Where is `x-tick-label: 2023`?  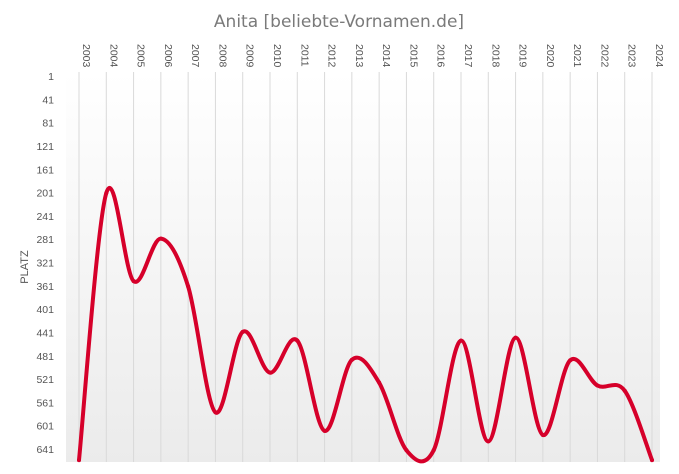
x-tick-label: 2023 is located at coordinates (632, 56).